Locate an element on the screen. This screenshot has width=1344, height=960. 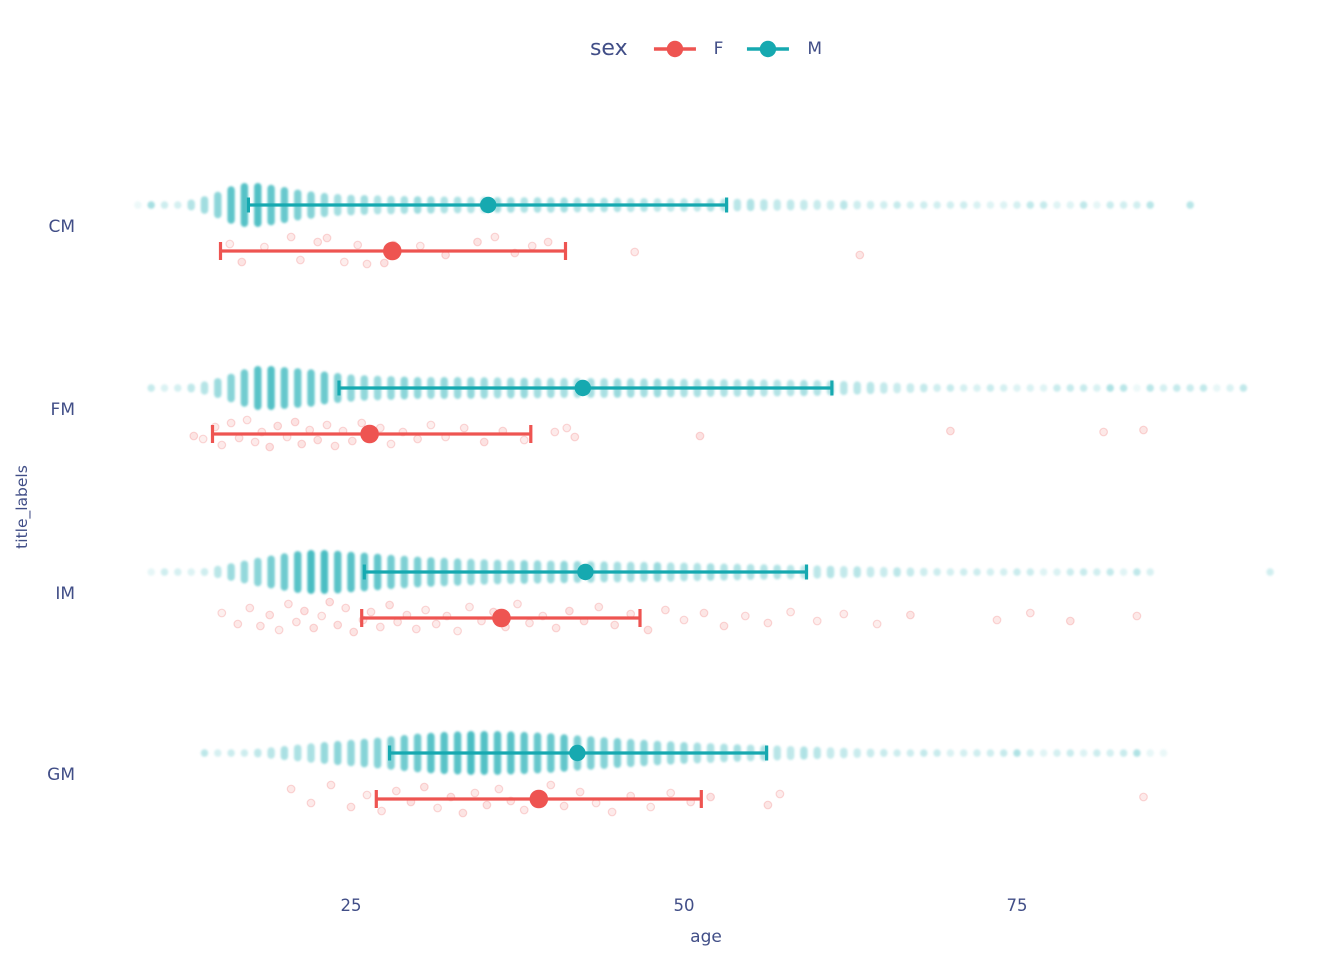
pointrange-IM-M is located at coordinates (585, 572).